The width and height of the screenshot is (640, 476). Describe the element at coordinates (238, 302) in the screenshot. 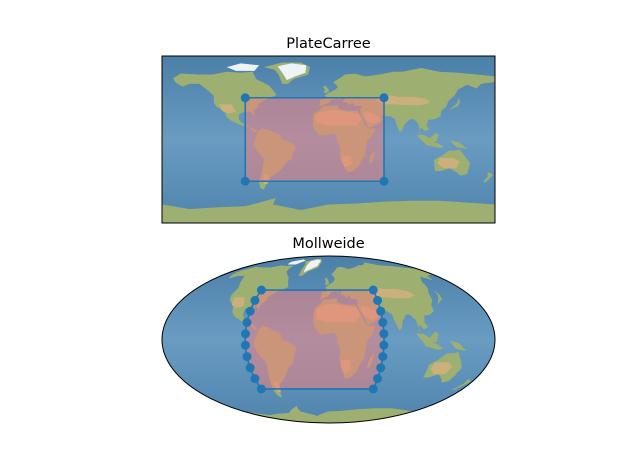

I see `mw-sw-us-desert` at that location.